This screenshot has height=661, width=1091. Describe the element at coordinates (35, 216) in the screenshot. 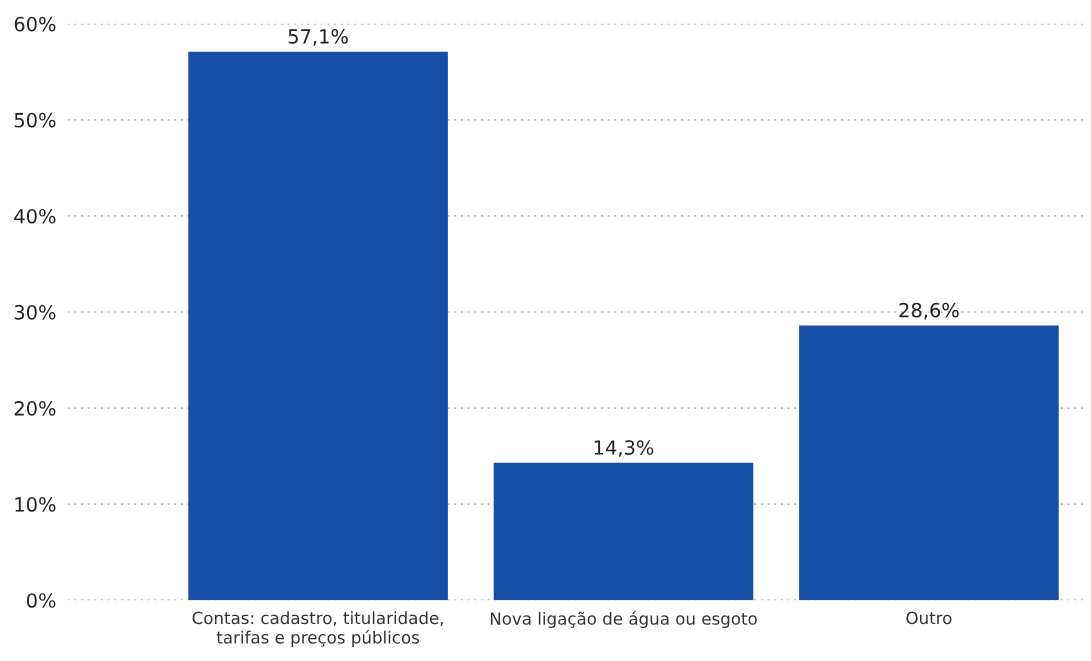

I see `y-tick-label: 40%` at that location.